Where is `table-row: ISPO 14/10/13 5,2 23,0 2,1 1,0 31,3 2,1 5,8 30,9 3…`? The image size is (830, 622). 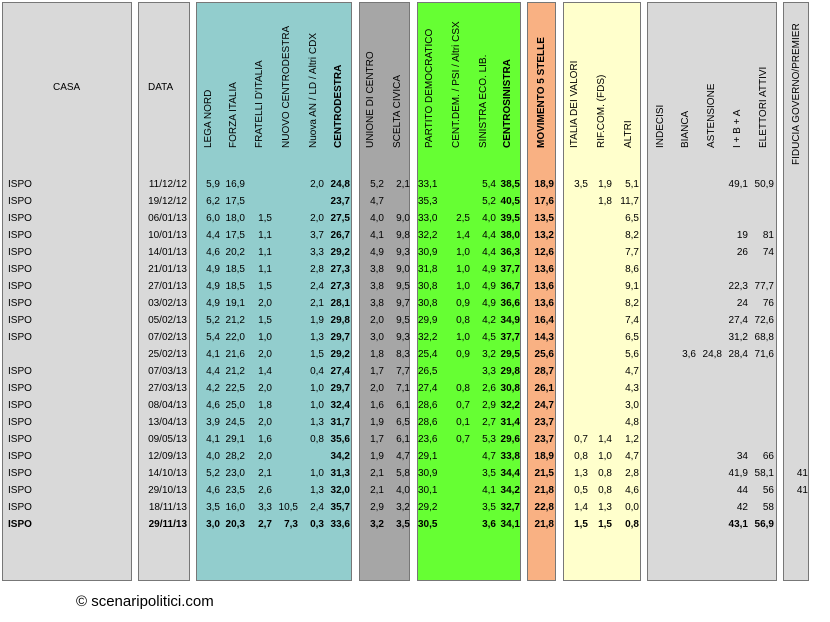 table-row: ISPO 14/10/13 5,2 23,0 2,1 1,0 31,3 2,1 5,8 30,9 3… is located at coordinates (415, 473).